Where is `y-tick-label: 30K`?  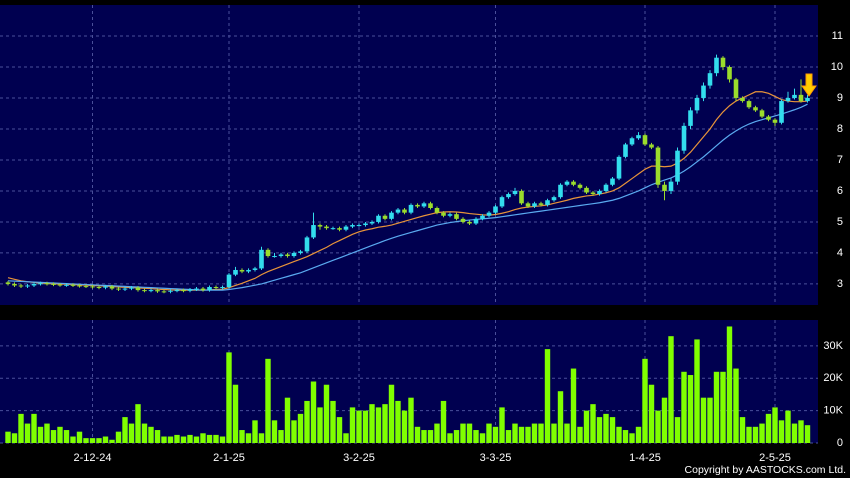
y-tick-label: 30K is located at coordinates (833, 346).